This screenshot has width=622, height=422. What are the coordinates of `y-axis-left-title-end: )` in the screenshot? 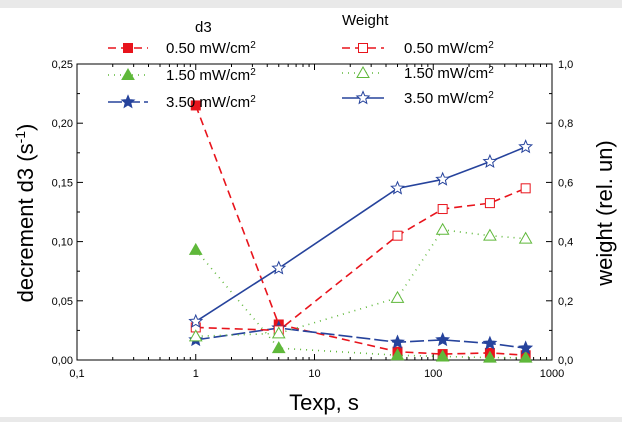 It's located at (25, 127).